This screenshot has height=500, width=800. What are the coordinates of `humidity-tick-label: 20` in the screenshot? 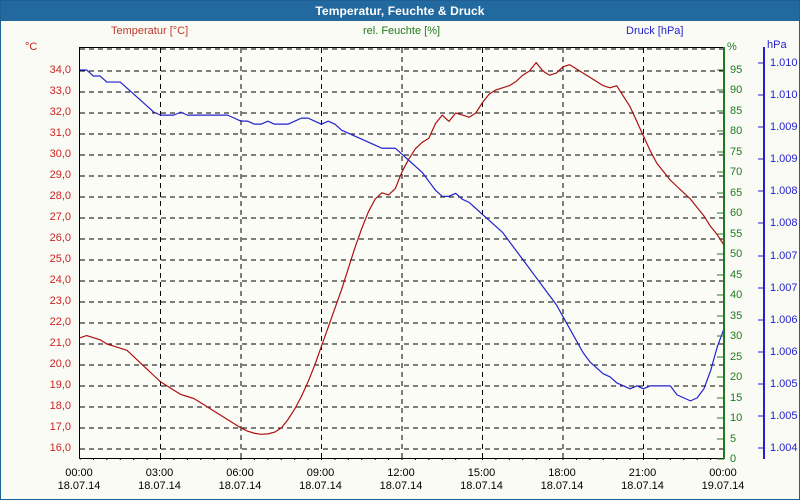 It's located at (736, 377).